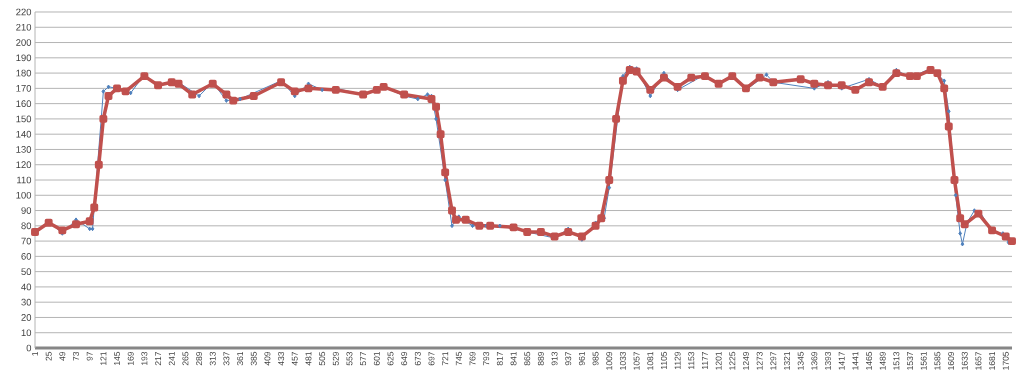  Describe the element at coordinates (24, 73) in the screenshot. I see `y-tick-label: 180` at that location.